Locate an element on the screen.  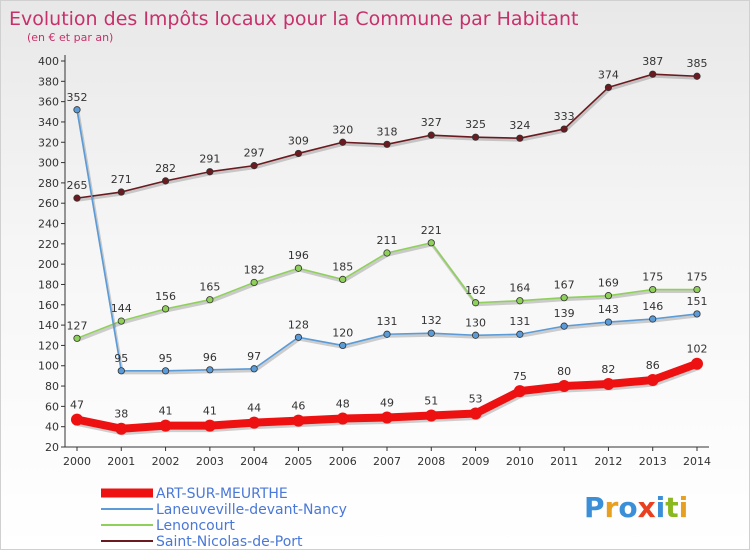
data-label: 211 is located at coordinates (387, 240).